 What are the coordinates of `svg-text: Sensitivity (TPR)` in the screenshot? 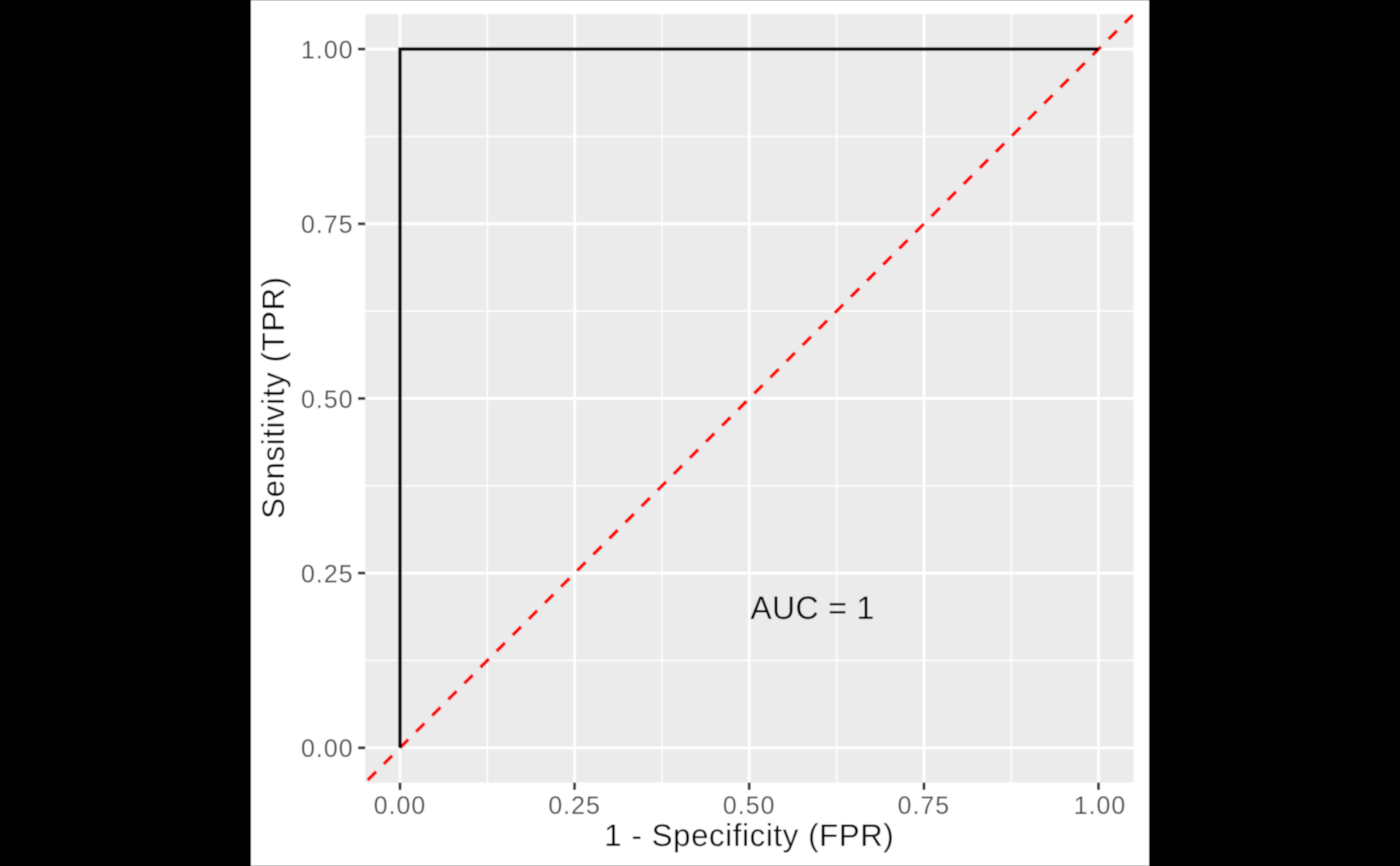 It's located at (273, 397).